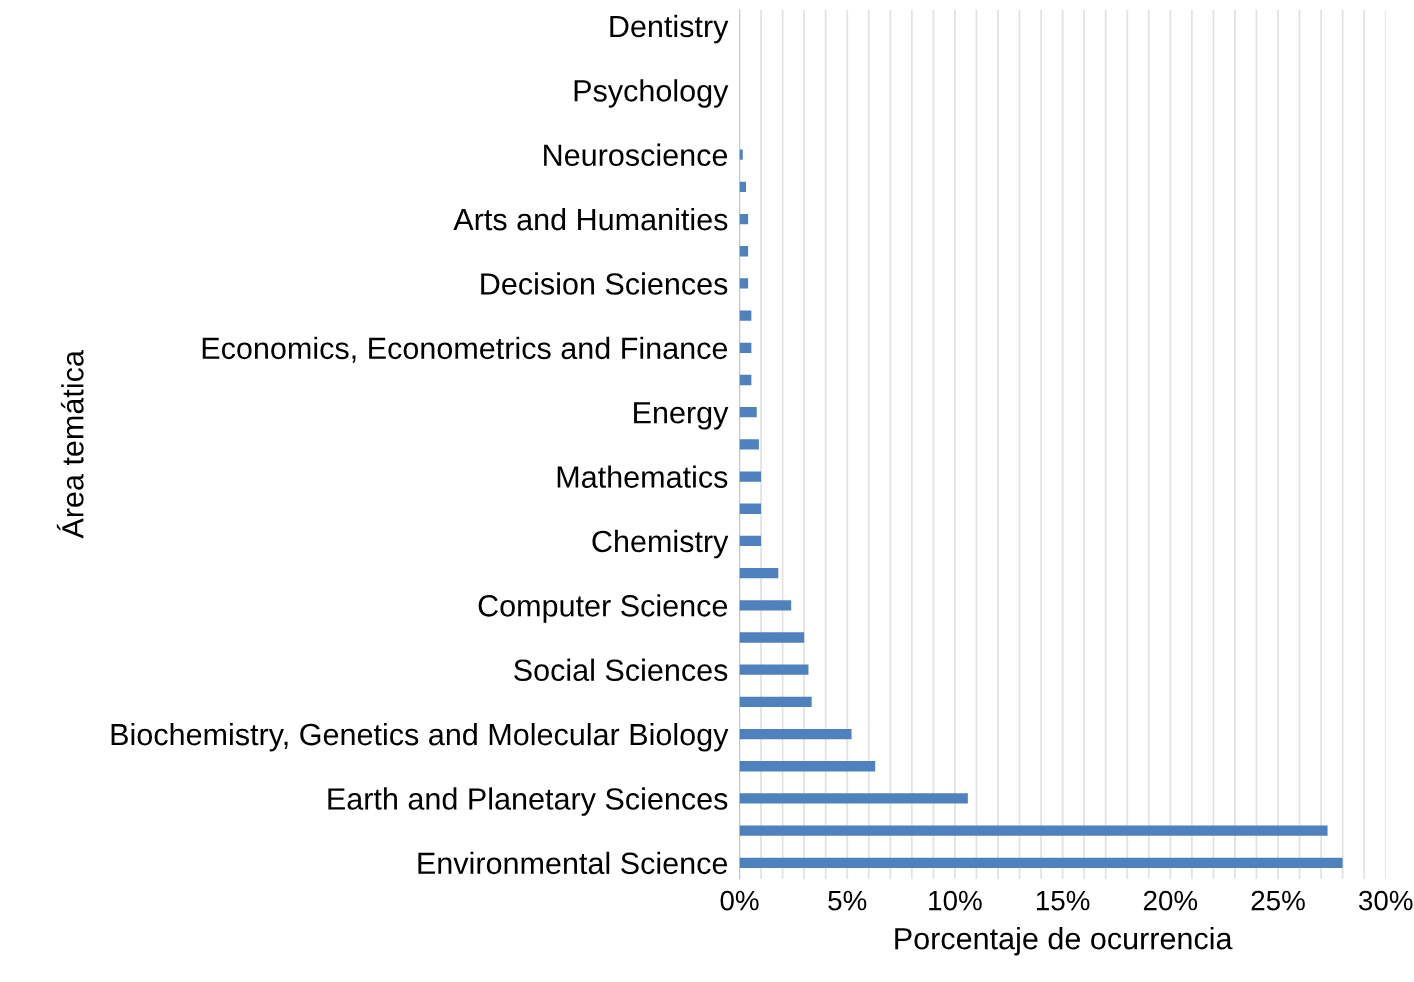  I want to click on x-tick-label: 10%, so click(955, 900).